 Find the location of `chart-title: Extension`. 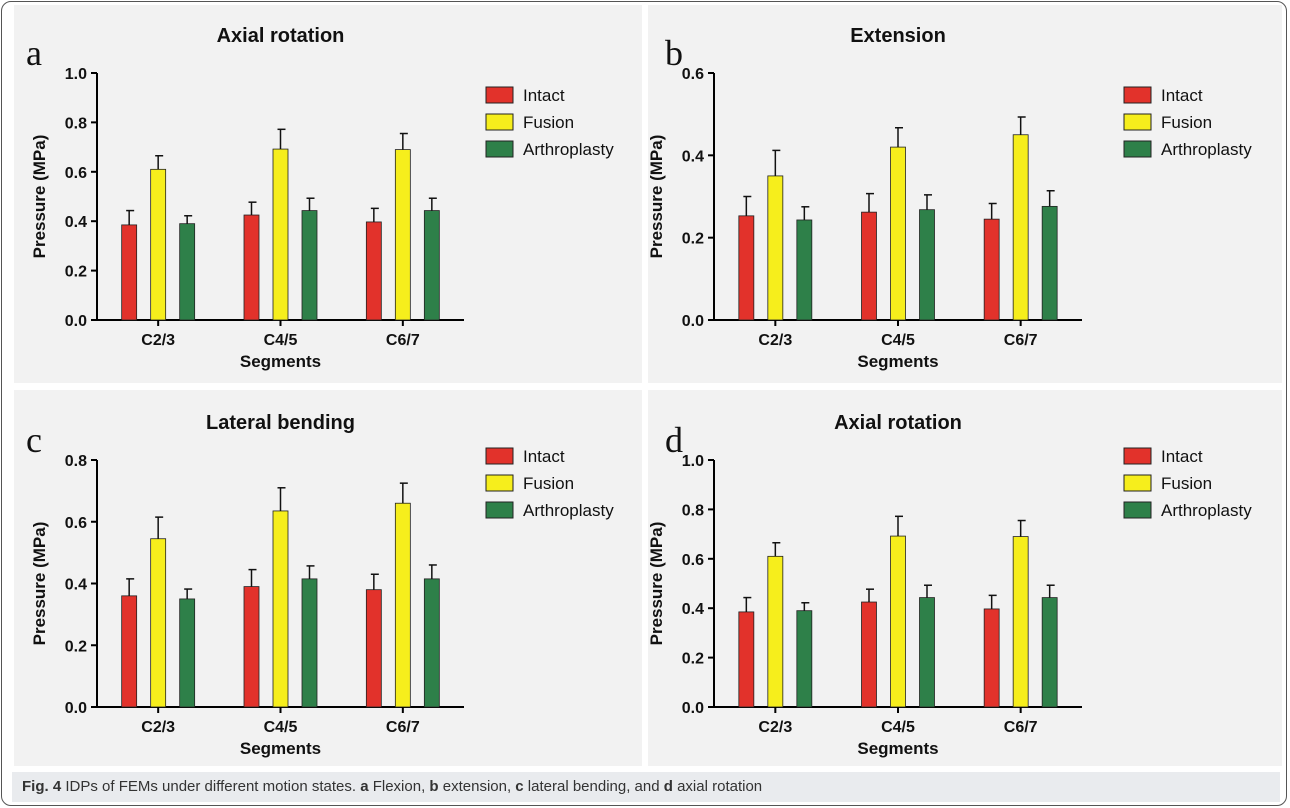

chart-title: Extension is located at coordinates (898, 36).